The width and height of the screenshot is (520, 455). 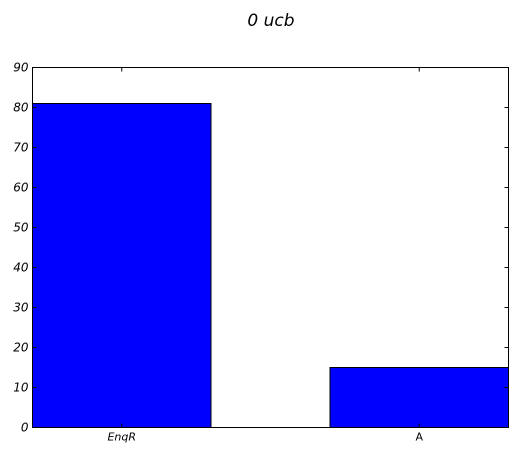 What do you see at coordinates (21, 348) in the screenshot?
I see `y-tick-label: 20` at bounding box center [21, 348].